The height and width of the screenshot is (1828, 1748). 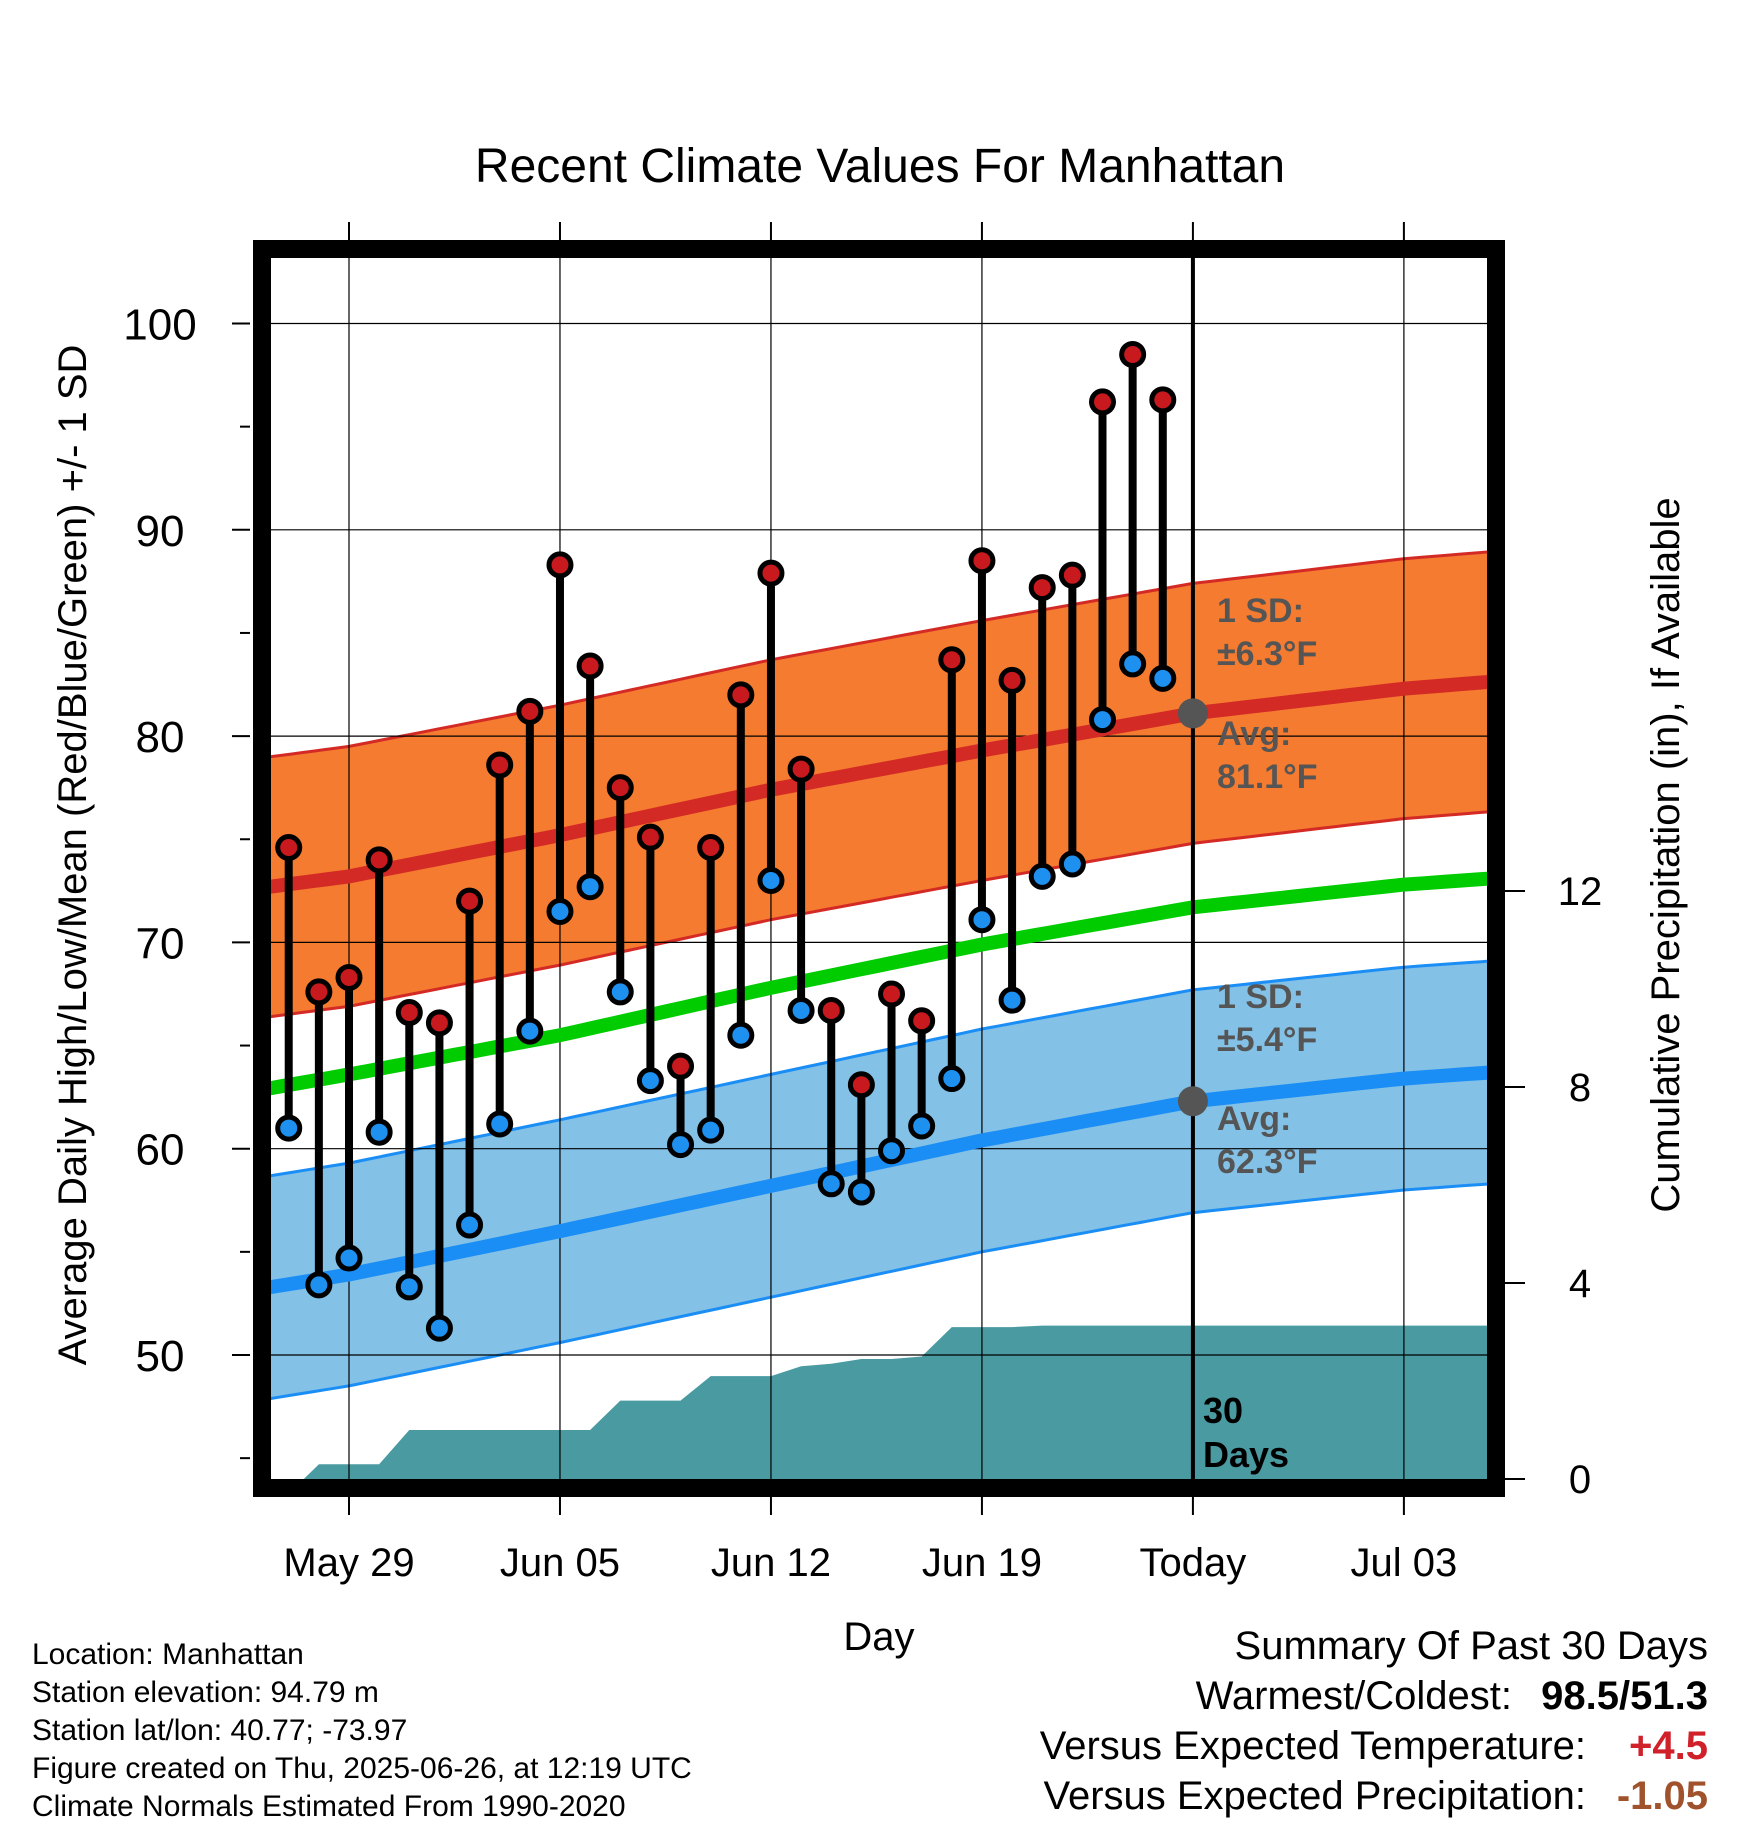 I want to click on high-sd-value: ±6.3°F, so click(x=1267, y=654).